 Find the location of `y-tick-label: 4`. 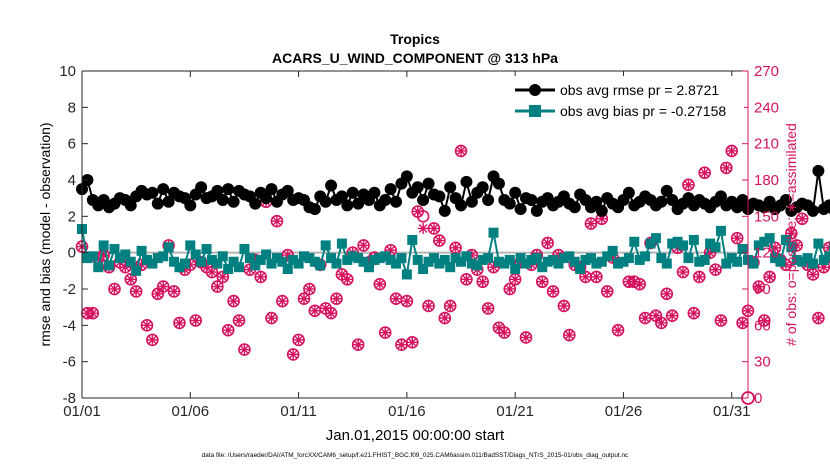

y-tick-label: 4 is located at coordinates (72, 180).